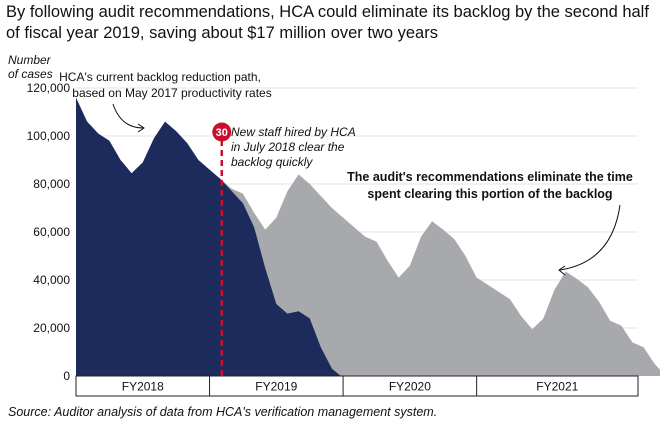 The height and width of the screenshot is (428, 660). Describe the element at coordinates (590, 237) in the screenshot. I see `annotation-arrow-audit` at that location.